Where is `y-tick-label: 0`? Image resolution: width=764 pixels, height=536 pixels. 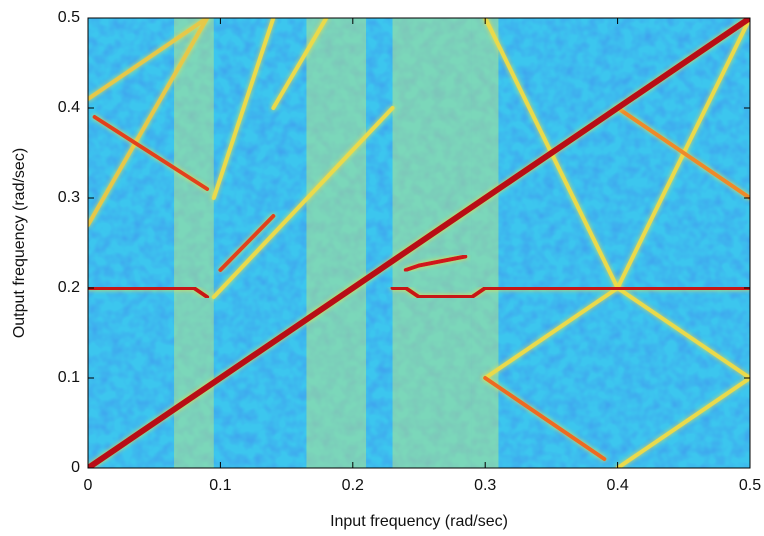 y-tick-label: 0 is located at coordinates (75, 467).